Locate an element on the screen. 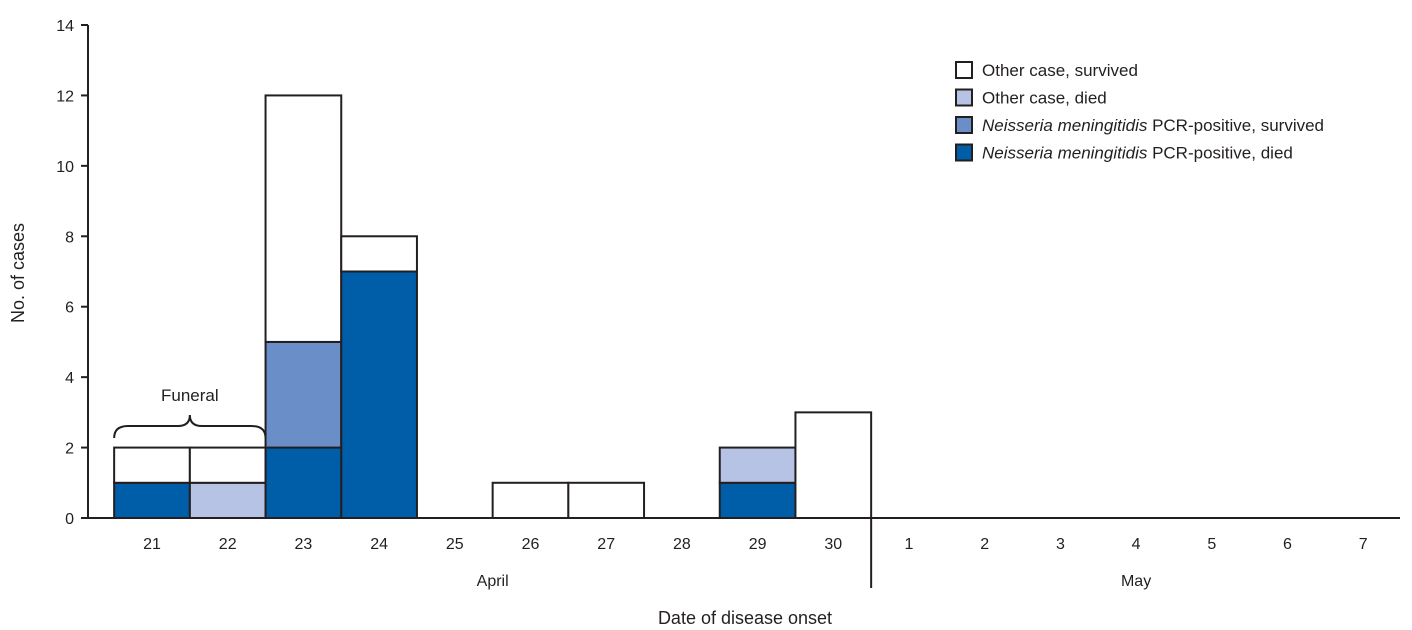 The height and width of the screenshot is (630, 1412). x-tick-label: 3 is located at coordinates (1060, 544).